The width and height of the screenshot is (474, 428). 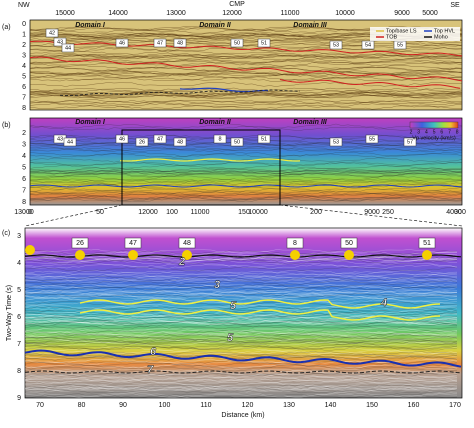 I want to click on top-horizon, so click(x=243, y=256).